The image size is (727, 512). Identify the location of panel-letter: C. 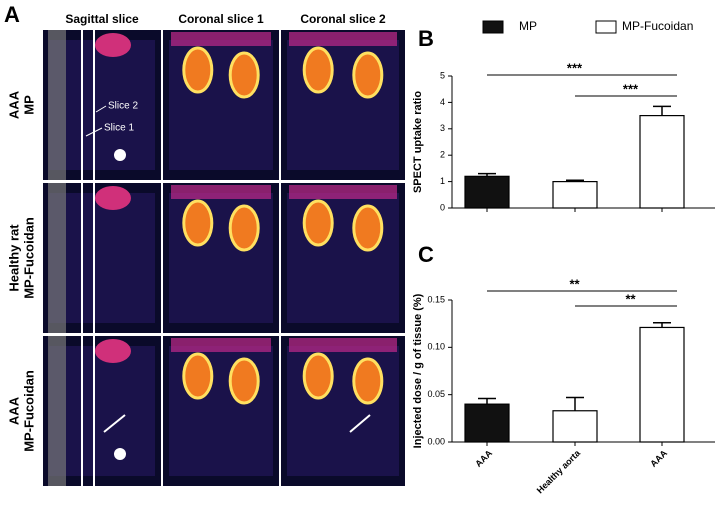
(426, 254).